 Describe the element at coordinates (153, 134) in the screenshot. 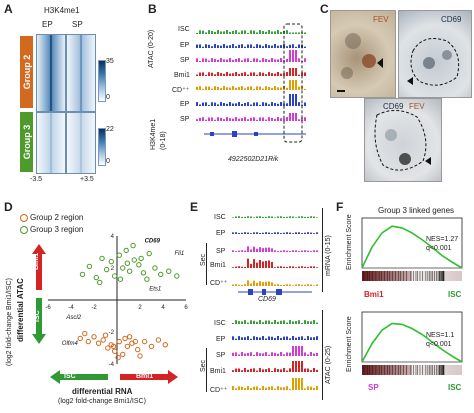

I see `h3k4me1-axis-label: H3K4me1` at that location.